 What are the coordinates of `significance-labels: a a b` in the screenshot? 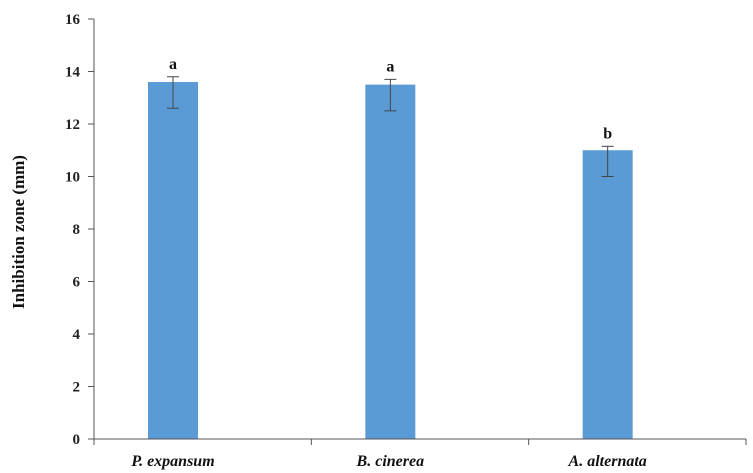 It's located at (390, 99).